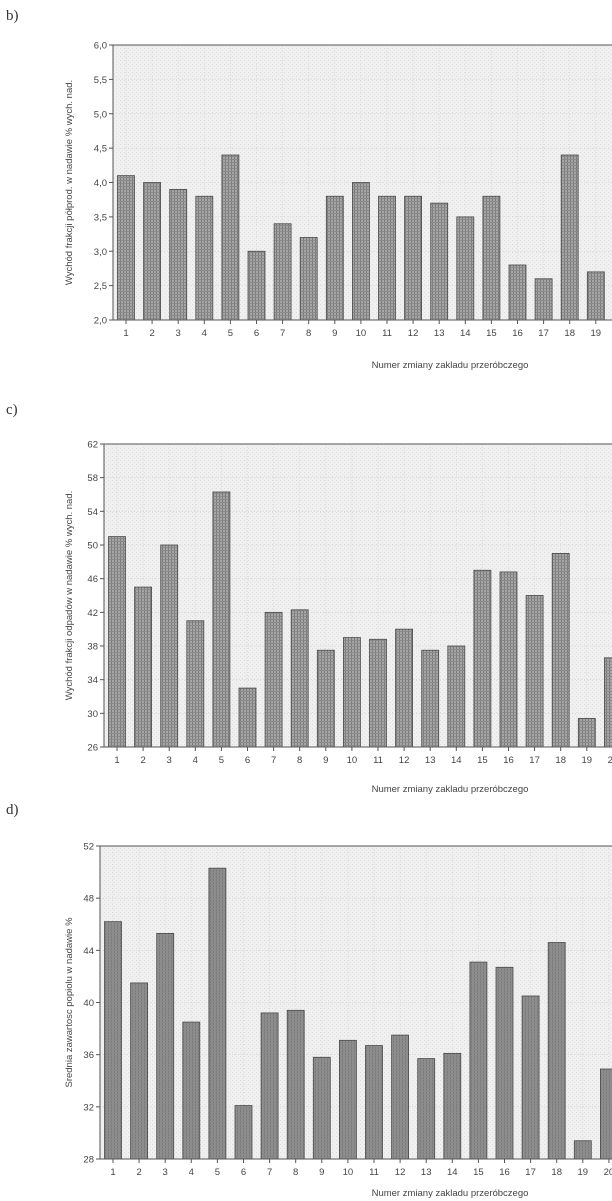 Image resolution: width=612 pixels, height=1201 pixels. Describe the element at coordinates (92, 680) in the screenshot. I see `y-tick-label: 34` at that location.